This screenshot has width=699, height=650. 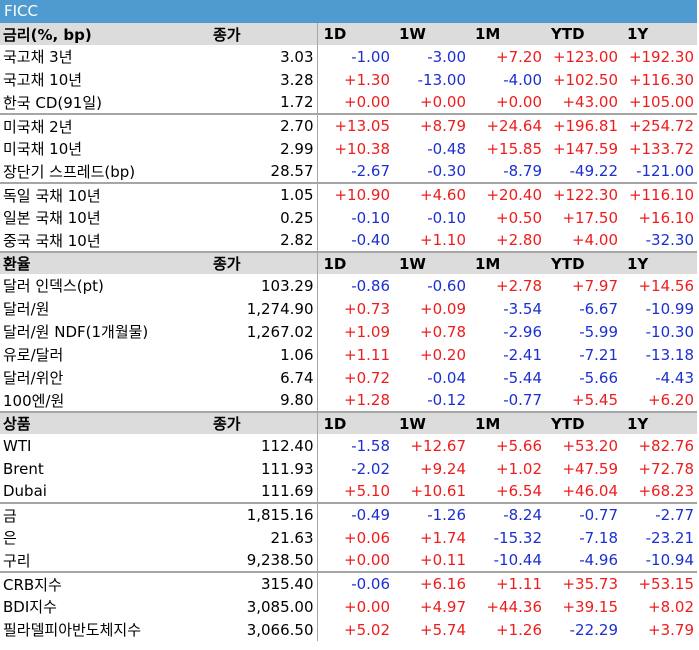 What do you see at coordinates (264, 217) in the screenshot?
I see `cell-close: 0.25` at bounding box center [264, 217].